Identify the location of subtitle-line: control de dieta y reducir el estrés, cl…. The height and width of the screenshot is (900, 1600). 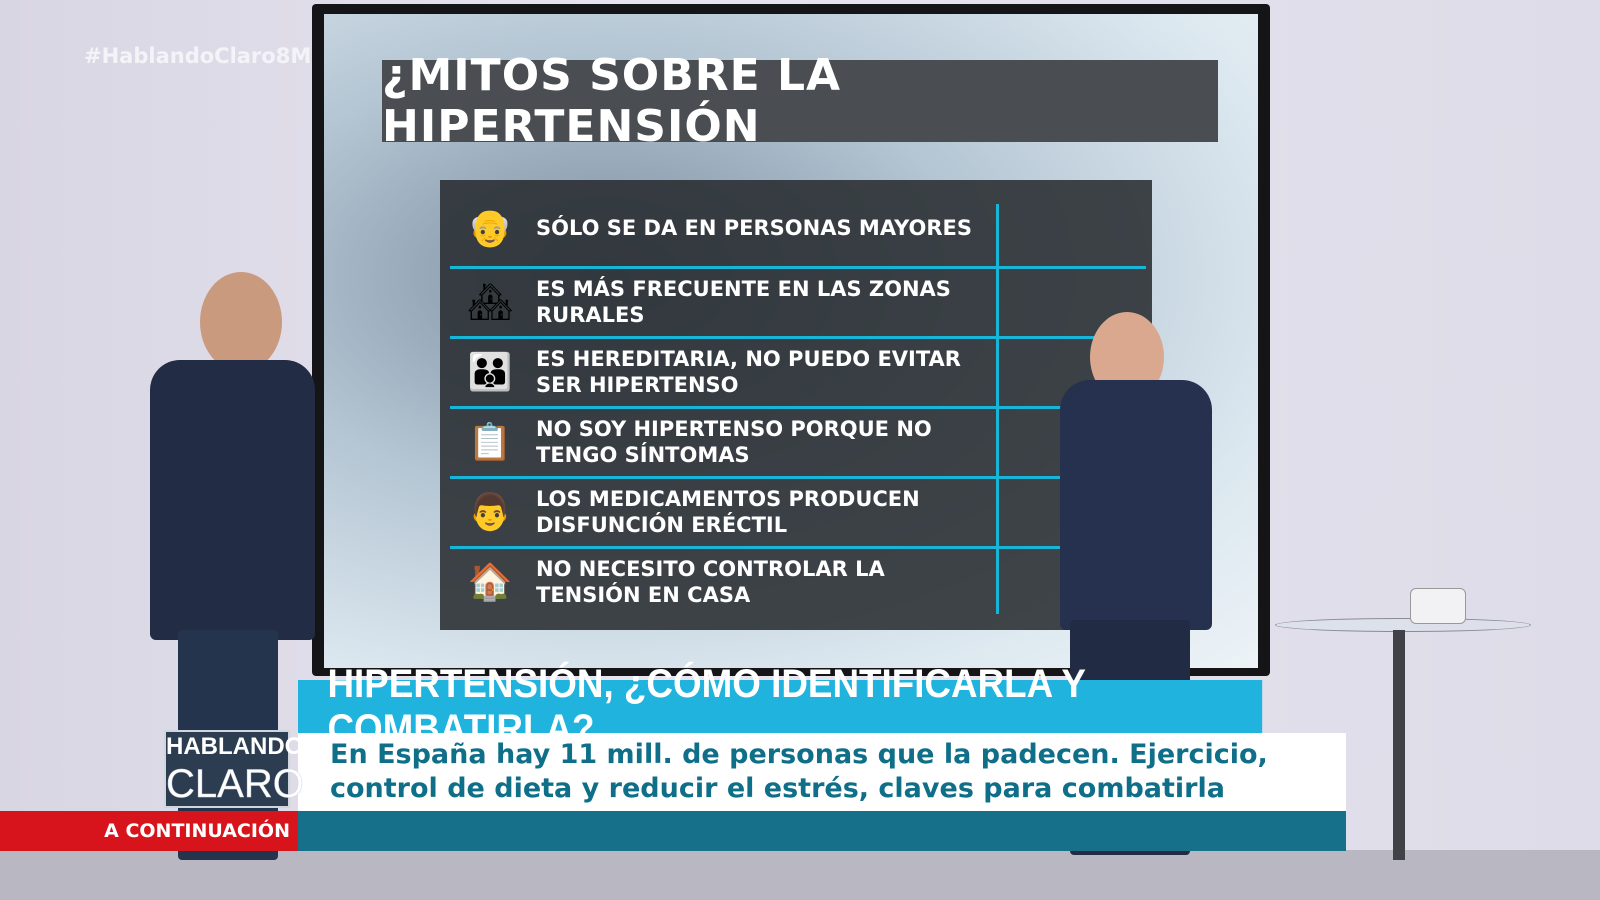
(777, 788).